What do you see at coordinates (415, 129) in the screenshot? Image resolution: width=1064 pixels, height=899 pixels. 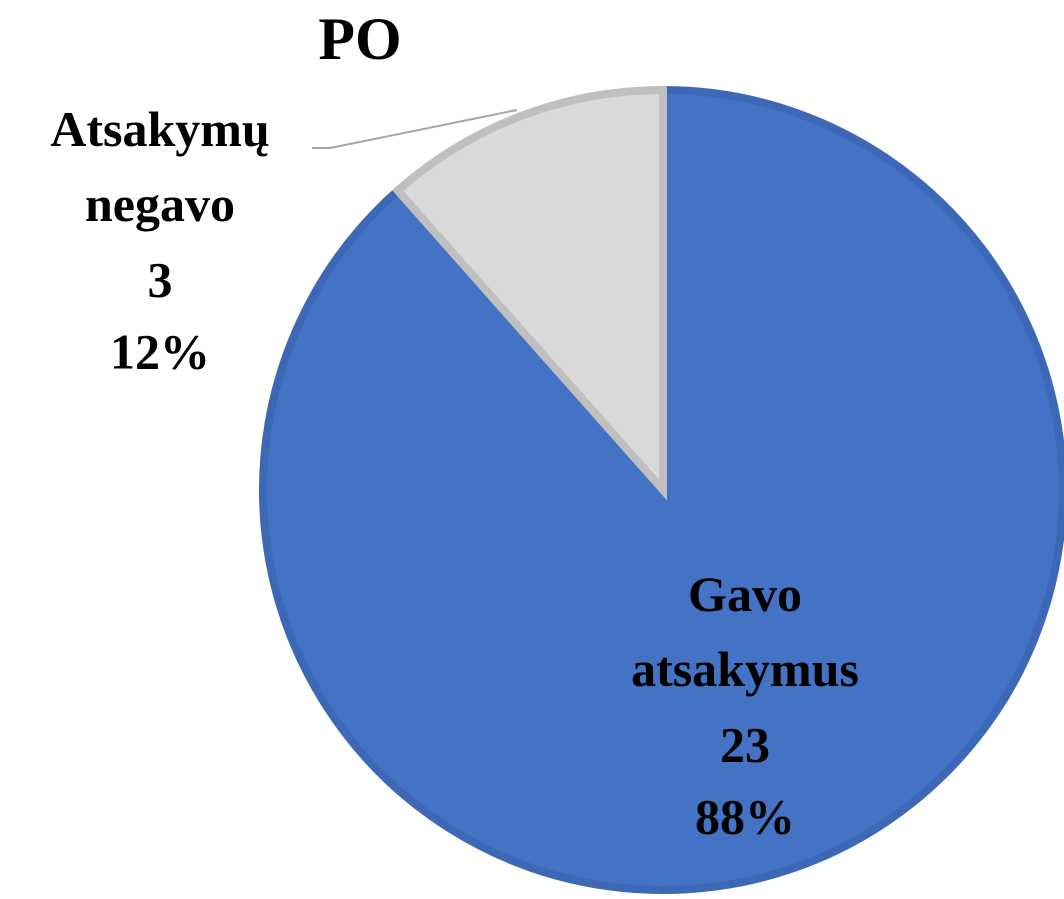 I see `leader-line` at bounding box center [415, 129].